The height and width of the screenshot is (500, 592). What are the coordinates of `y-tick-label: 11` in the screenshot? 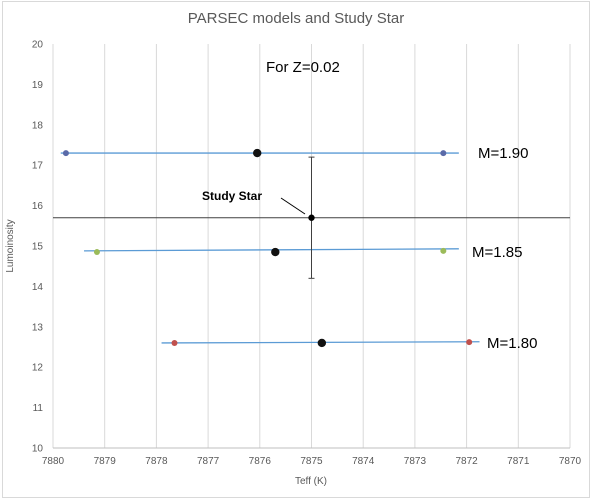 It's located at (38, 408).